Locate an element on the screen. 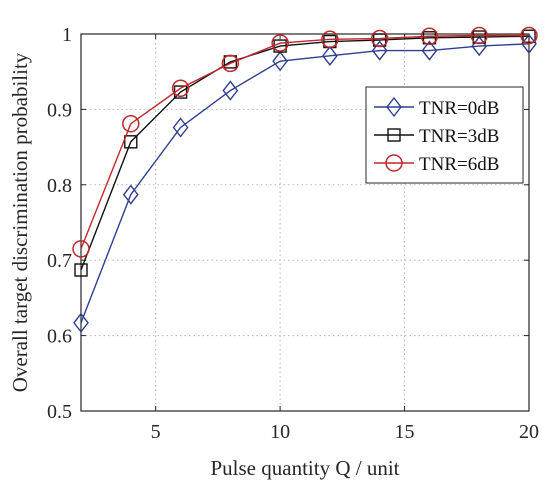 The width and height of the screenshot is (550, 492). y-tick-label: 0.5 is located at coordinates (59, 412).